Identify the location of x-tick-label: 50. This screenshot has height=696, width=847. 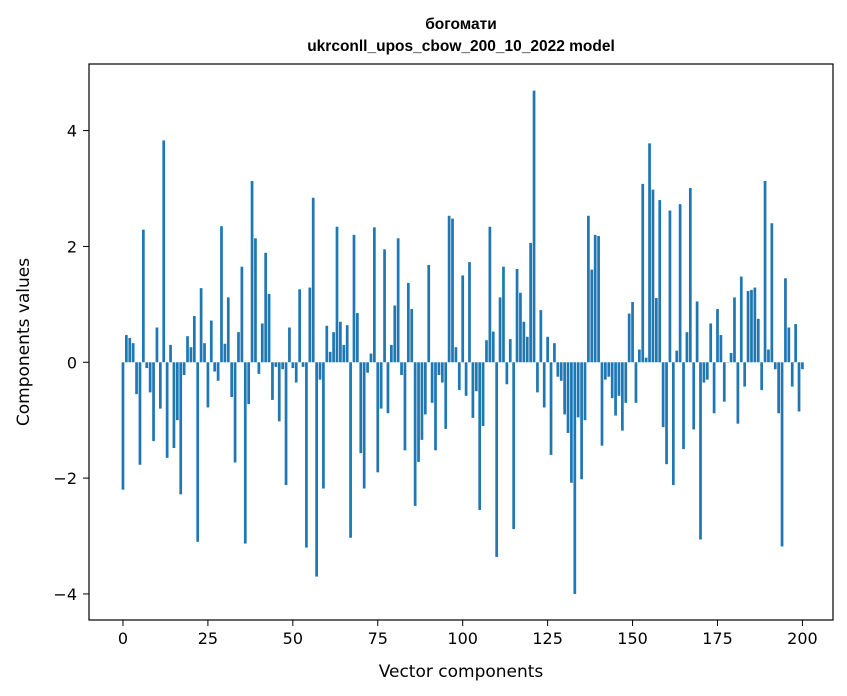
(293, 638).